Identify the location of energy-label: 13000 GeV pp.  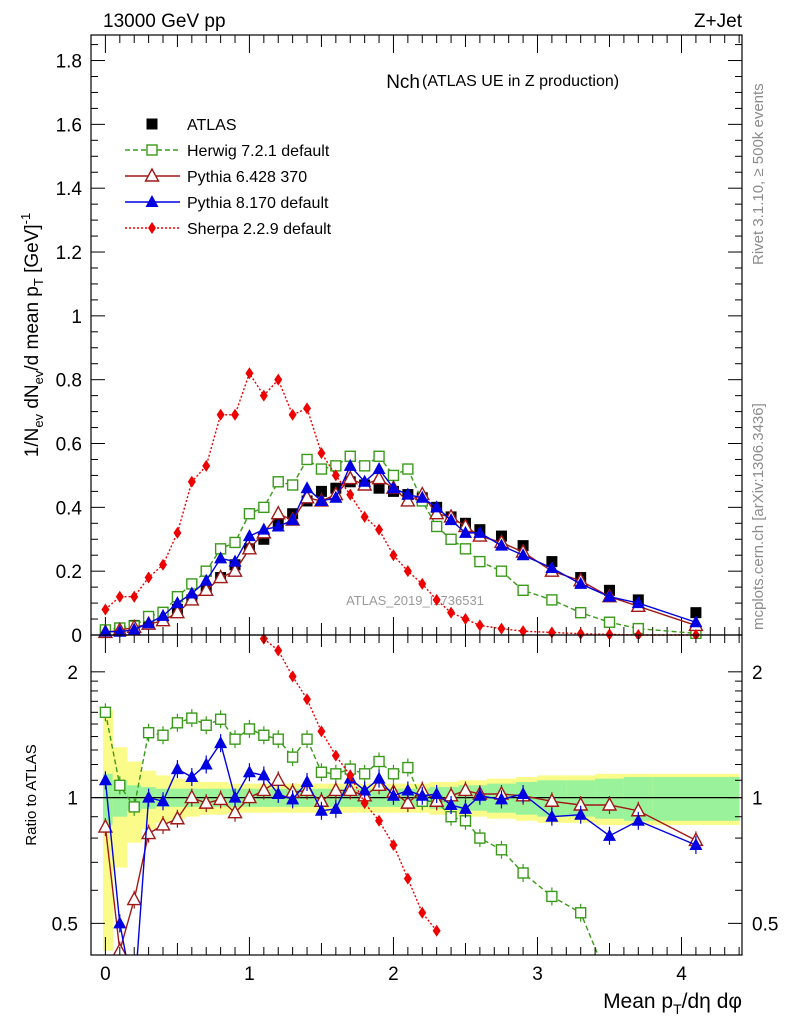
(164, 21).